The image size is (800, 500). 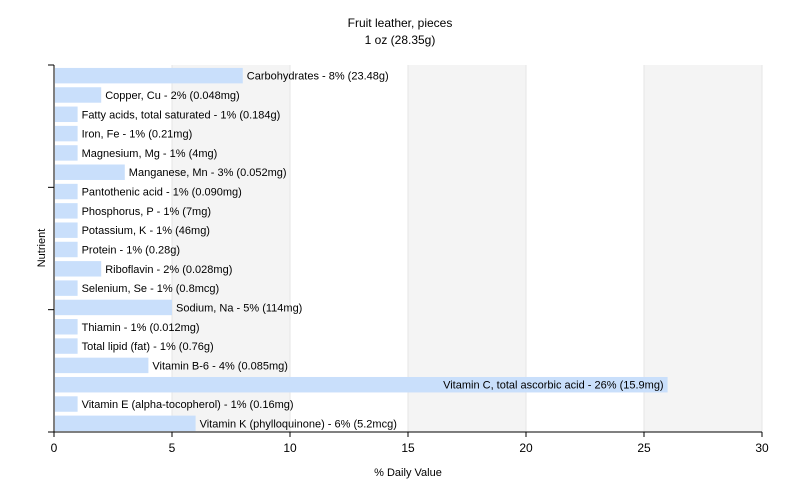 What do you see at coordinates (290, 448) in the screenshot?
I see `x-tick-label: 10` at bounding box center [290, 448].